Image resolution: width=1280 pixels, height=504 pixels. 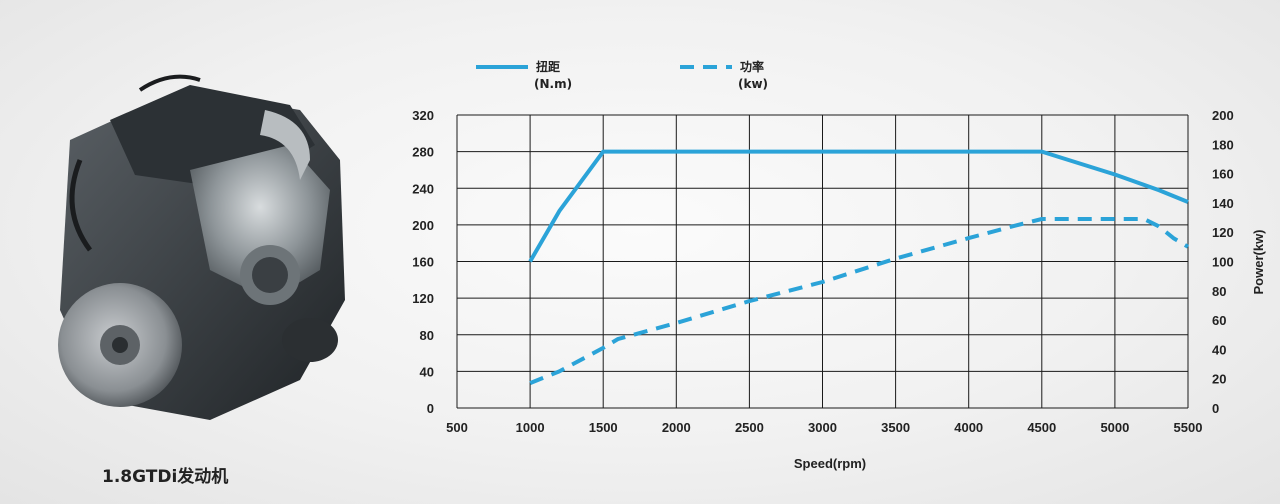 I want to click on legend: 扭距 (N.m) 功率 (kw), so click(x=622, y=75).